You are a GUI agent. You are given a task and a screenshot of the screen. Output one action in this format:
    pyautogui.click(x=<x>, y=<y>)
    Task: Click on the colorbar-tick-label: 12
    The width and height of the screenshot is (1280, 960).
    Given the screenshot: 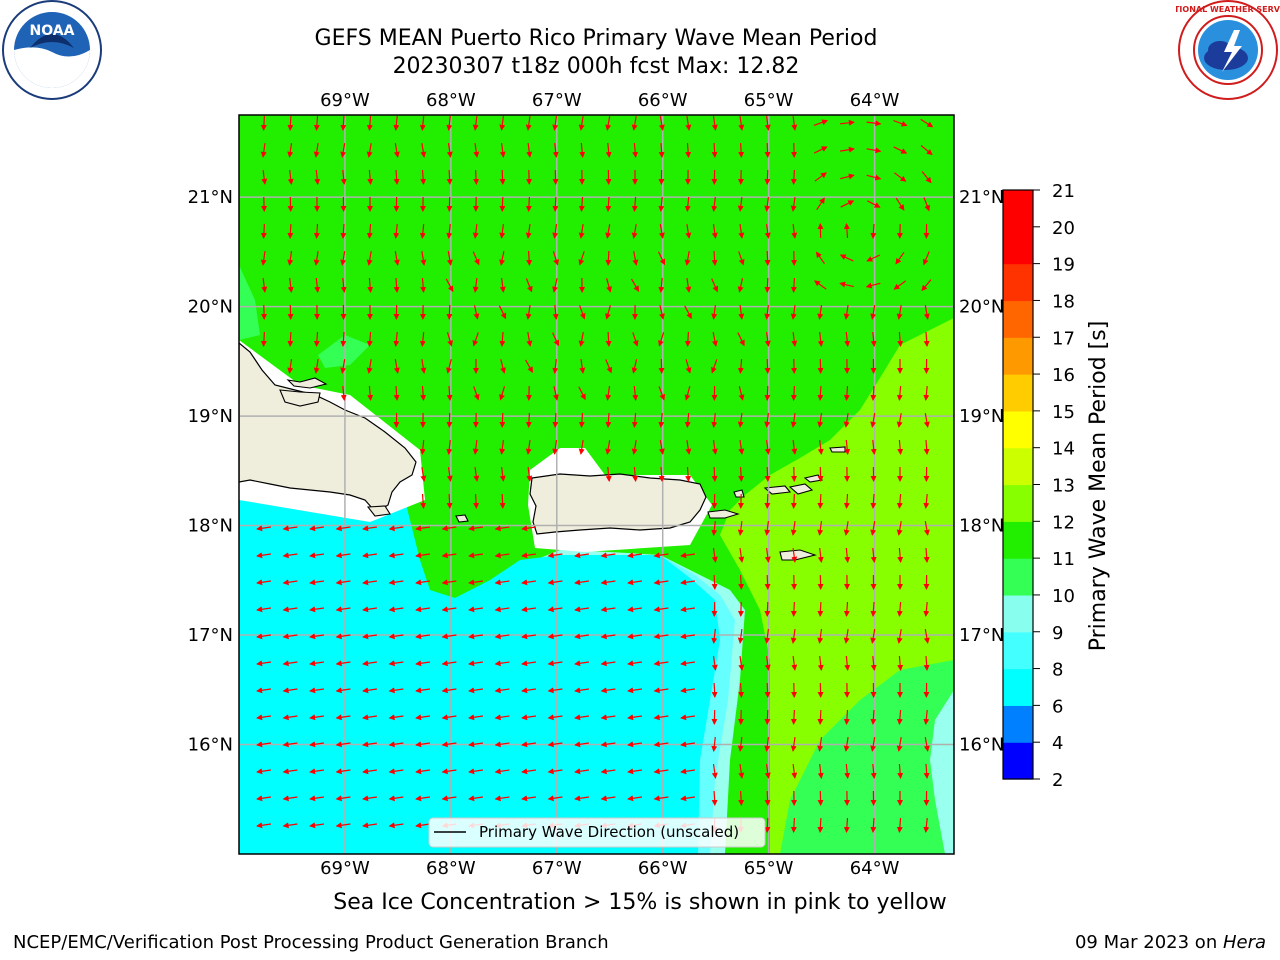 What is the action you would take?
    pyautogui.click(x=1063, y=522)
    